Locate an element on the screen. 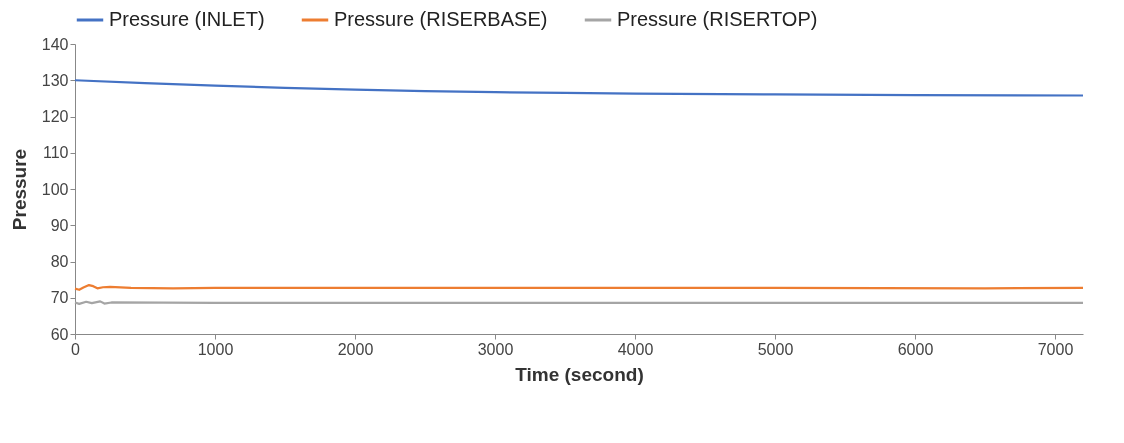 The image size is (1124, 443). x-tick-label: 2000 is located at coordinates (355, 349).